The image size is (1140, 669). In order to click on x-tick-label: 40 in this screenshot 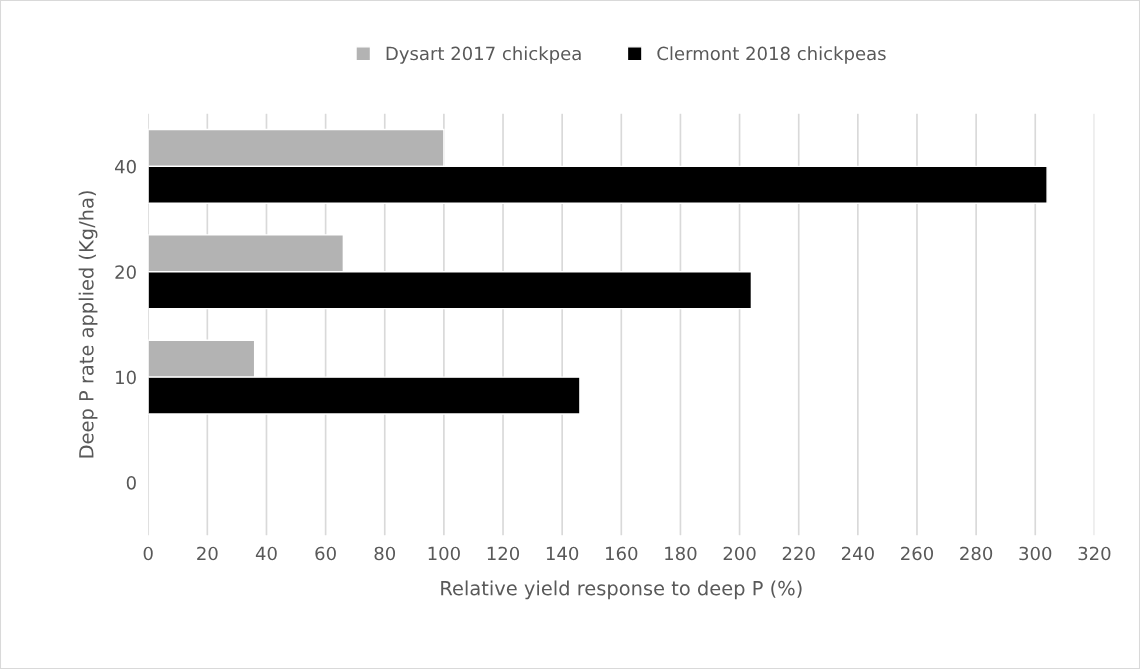, I will do `click(266, 553)`.